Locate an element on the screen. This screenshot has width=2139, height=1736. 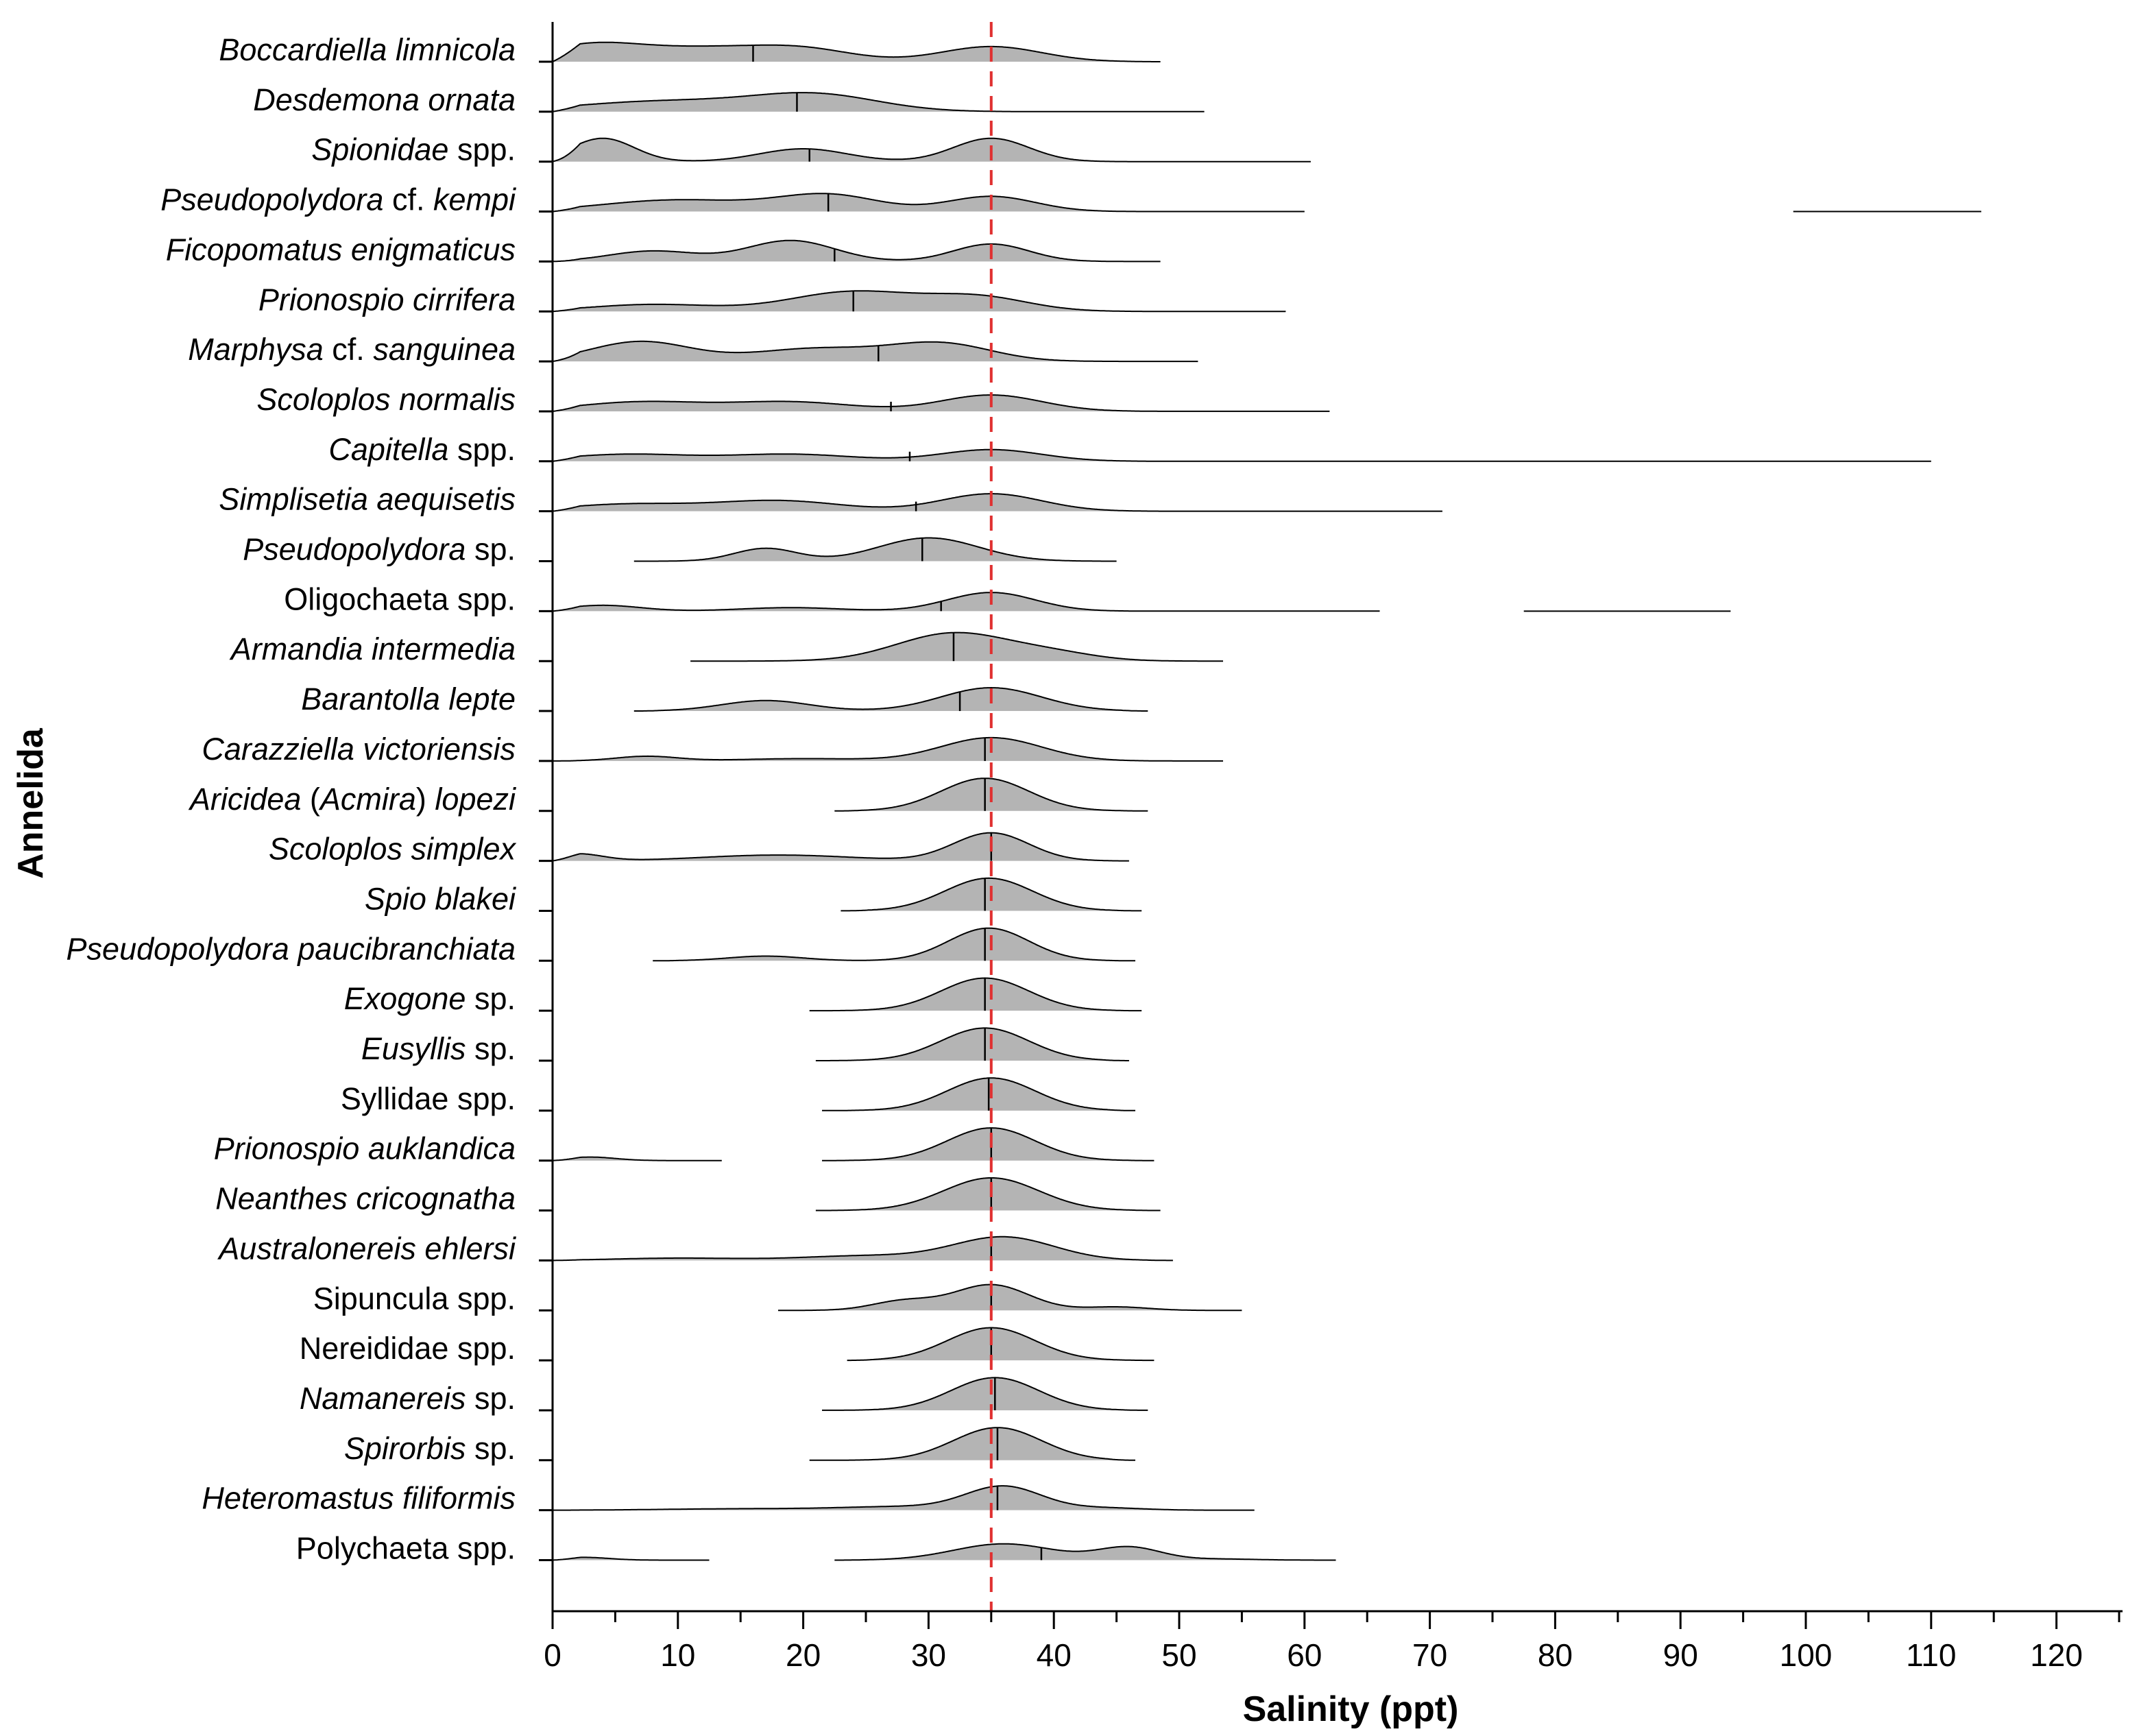
x-tick-label: 50 is located at coordinates (1178, 1655).